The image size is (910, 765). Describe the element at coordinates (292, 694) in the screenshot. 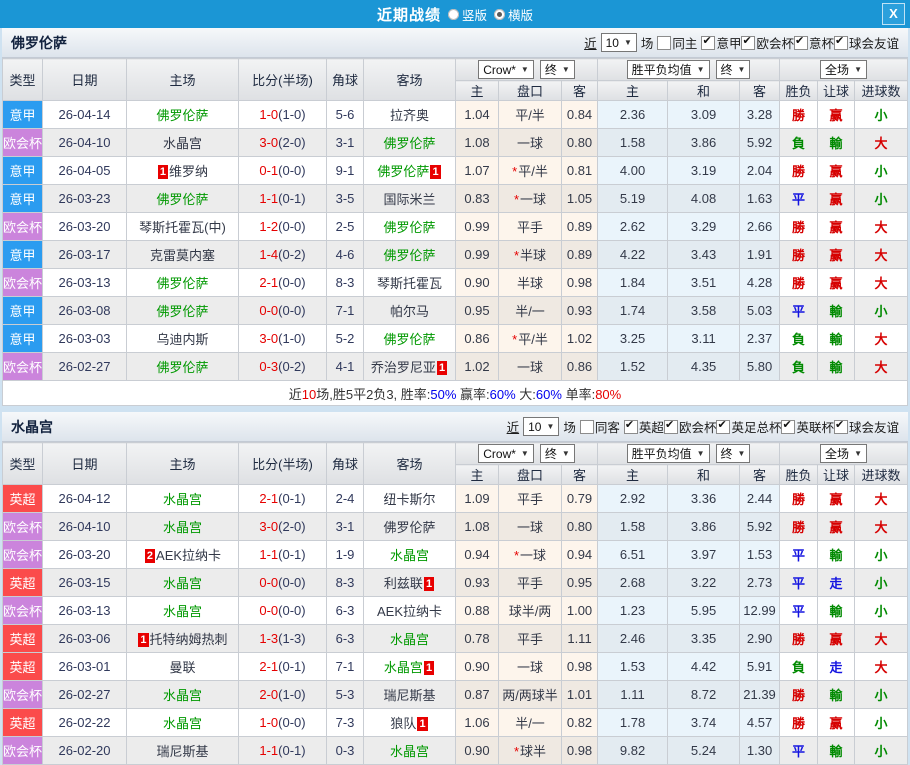

I see `halftime-score: (1-0)` at that location.